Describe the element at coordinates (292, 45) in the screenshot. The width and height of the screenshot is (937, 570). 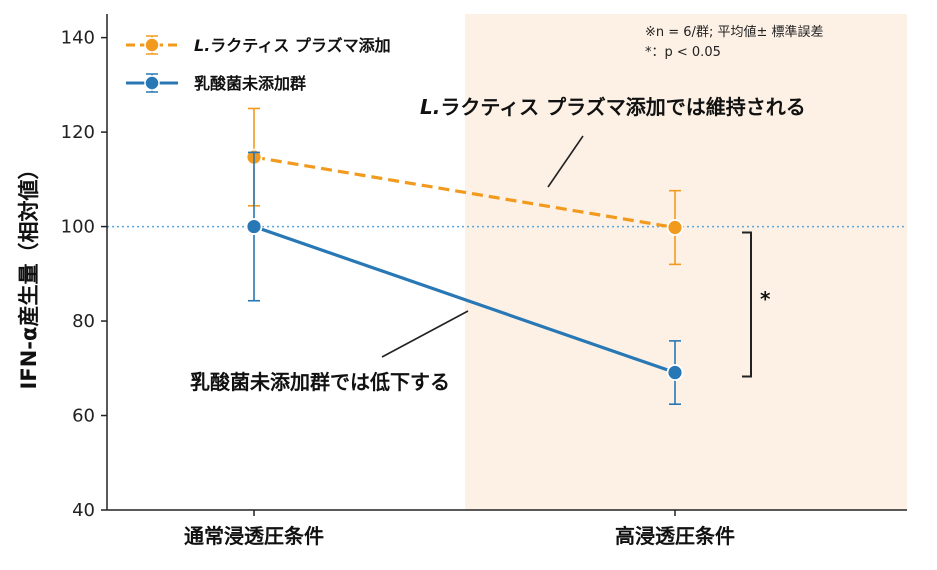
I see `legend-label-lactis: L.ラクティス プラズマ添加` at that location.